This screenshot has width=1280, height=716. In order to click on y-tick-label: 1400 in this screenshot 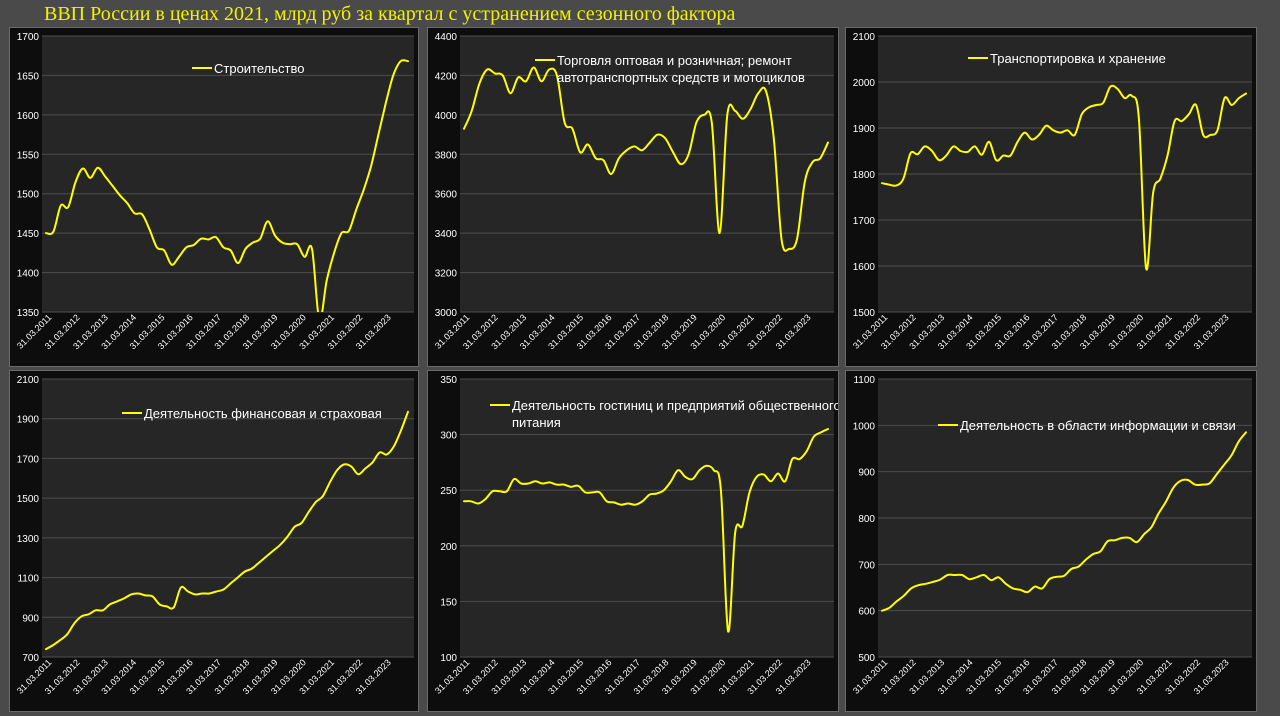, I will do `click(28, 274)`.